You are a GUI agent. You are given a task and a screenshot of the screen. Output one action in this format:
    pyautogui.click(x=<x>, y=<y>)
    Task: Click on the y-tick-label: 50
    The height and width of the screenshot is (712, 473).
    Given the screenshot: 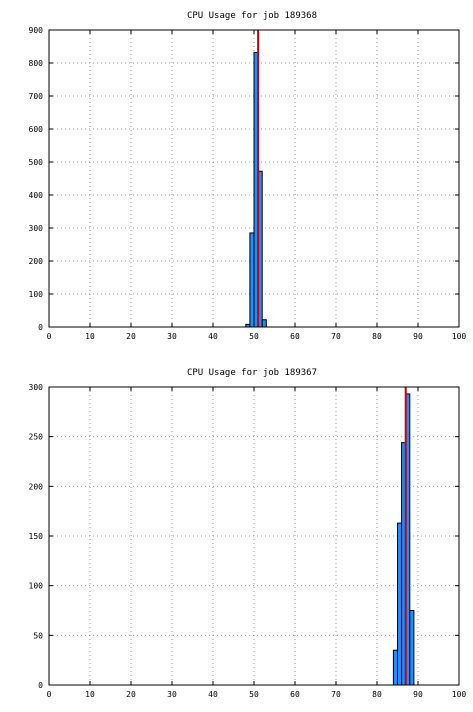 What is the action you would take?
    pyautogui.click(x=38, y=635)
    